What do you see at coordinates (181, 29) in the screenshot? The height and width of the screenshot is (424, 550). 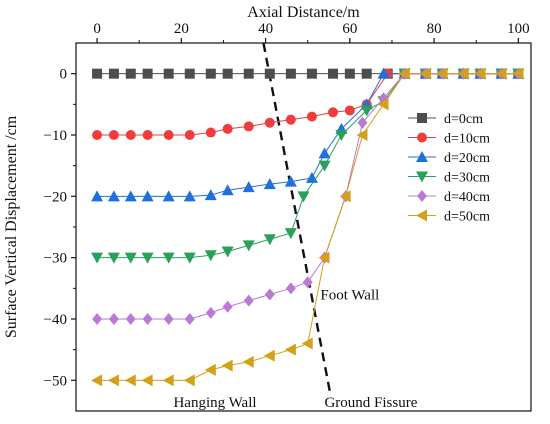 I see `x-tick-label: 20` at bounding box center [181, 29].